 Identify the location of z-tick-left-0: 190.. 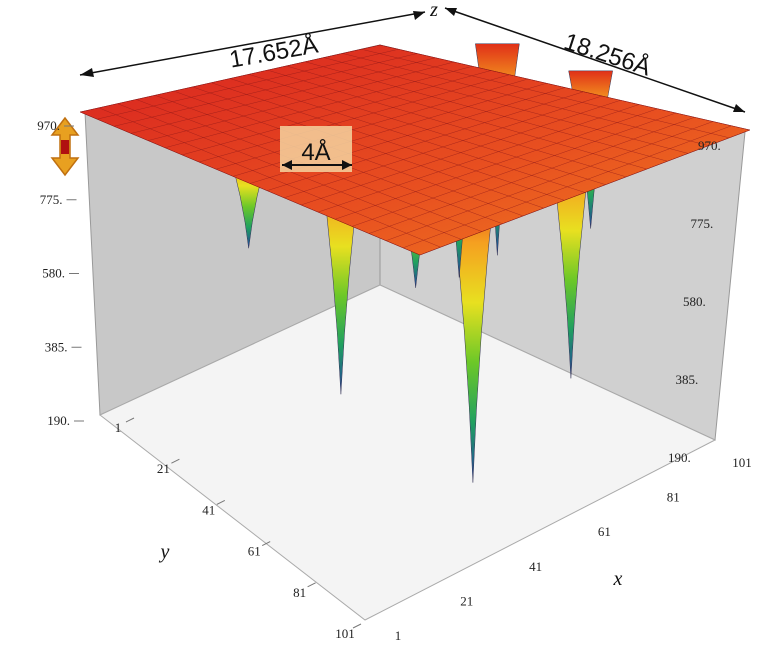
(58, 420).